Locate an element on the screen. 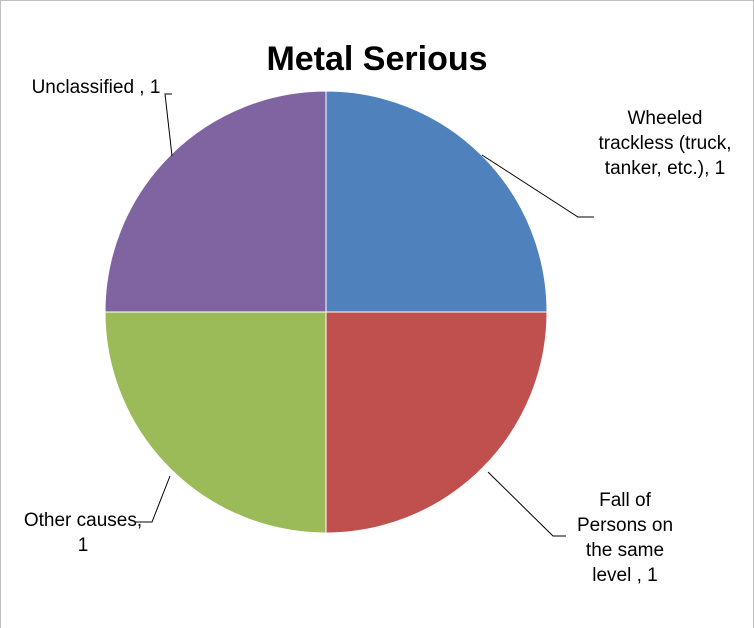 Image resolution: width=754 pixels, height=628 pixels. data-label-unclassified: Unclassified , 1 is located at coordinates (96, 87).